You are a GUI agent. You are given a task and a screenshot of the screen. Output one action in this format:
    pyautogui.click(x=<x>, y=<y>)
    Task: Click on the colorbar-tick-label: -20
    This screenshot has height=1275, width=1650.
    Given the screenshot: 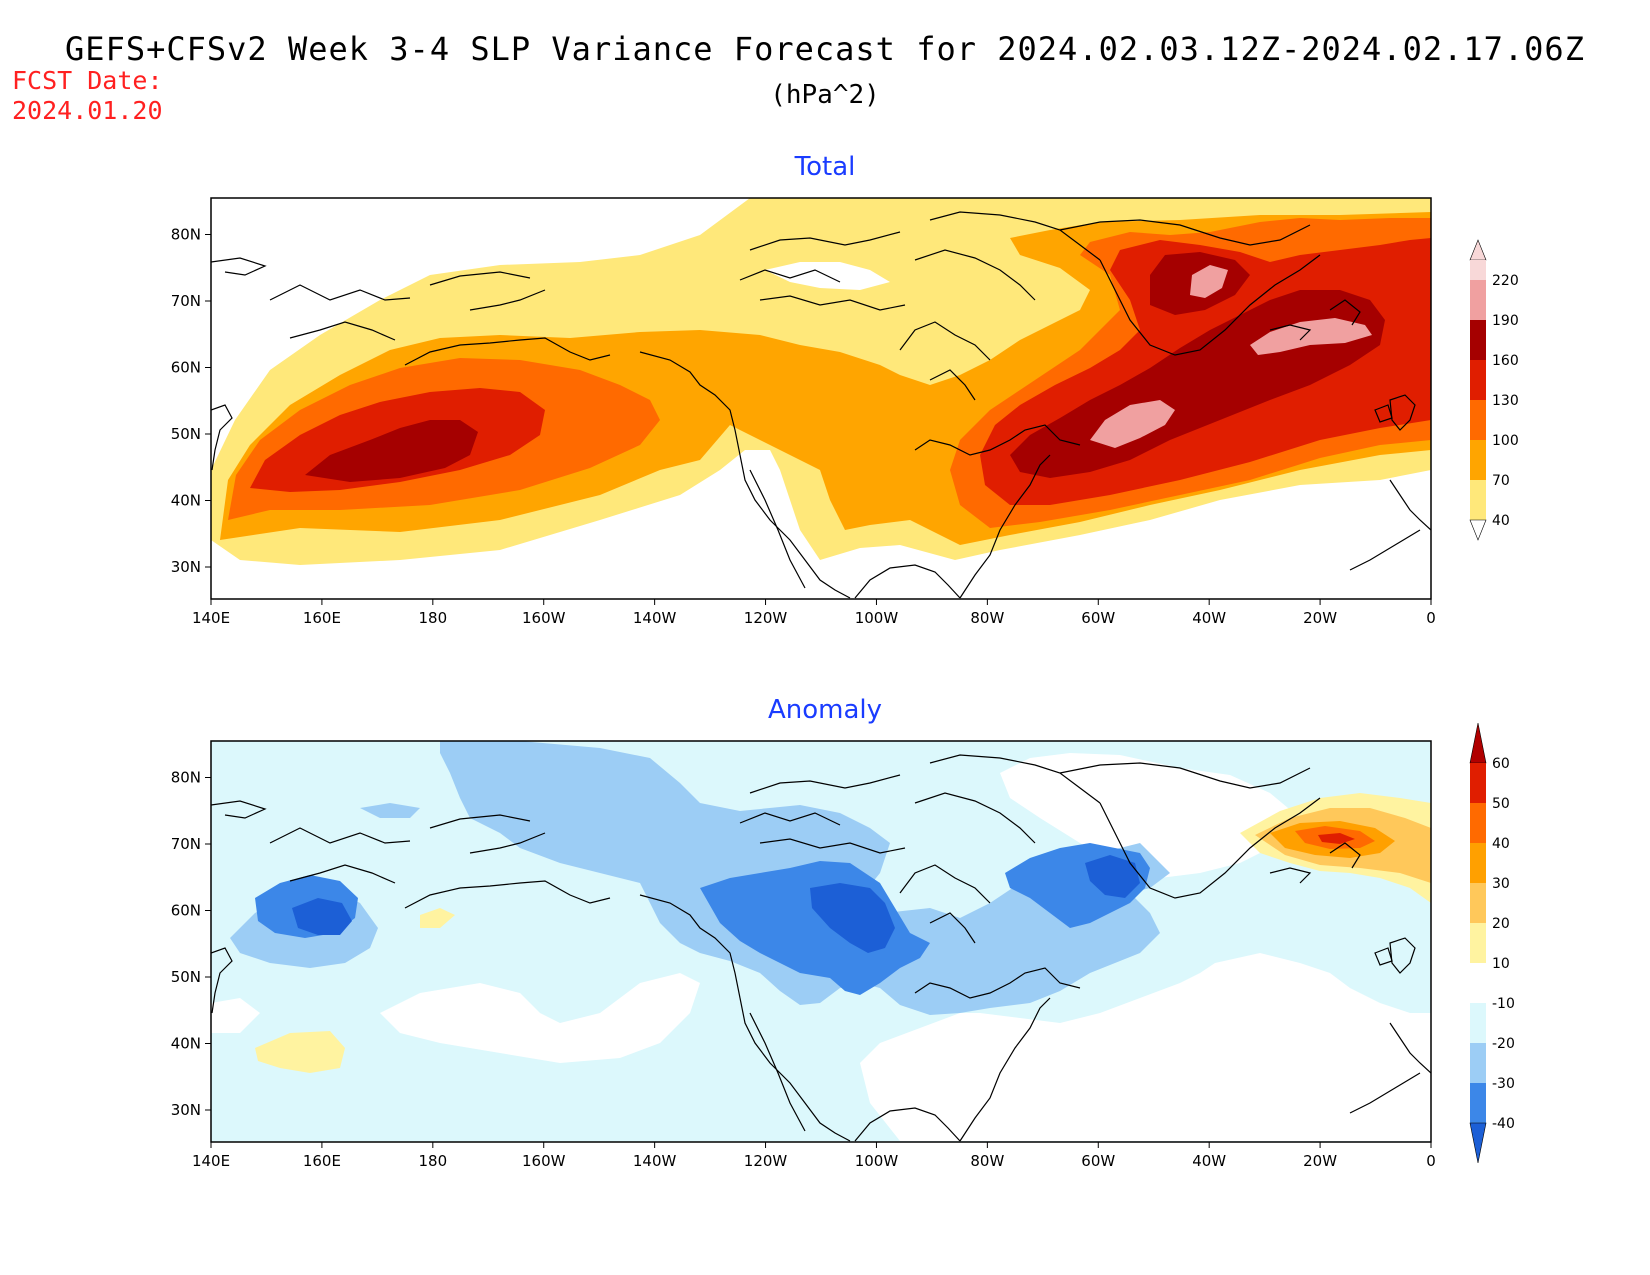 What is the action you would take?
    pyautogui.click(x=1503, y=1044)
    